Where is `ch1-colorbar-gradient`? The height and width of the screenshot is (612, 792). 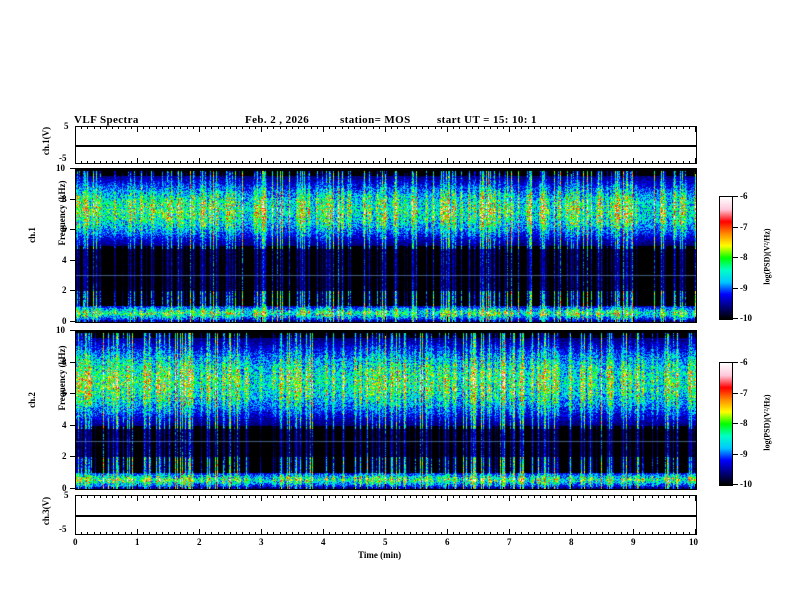
ch1-colorbar-gradient is located at coordinates (726, 258).